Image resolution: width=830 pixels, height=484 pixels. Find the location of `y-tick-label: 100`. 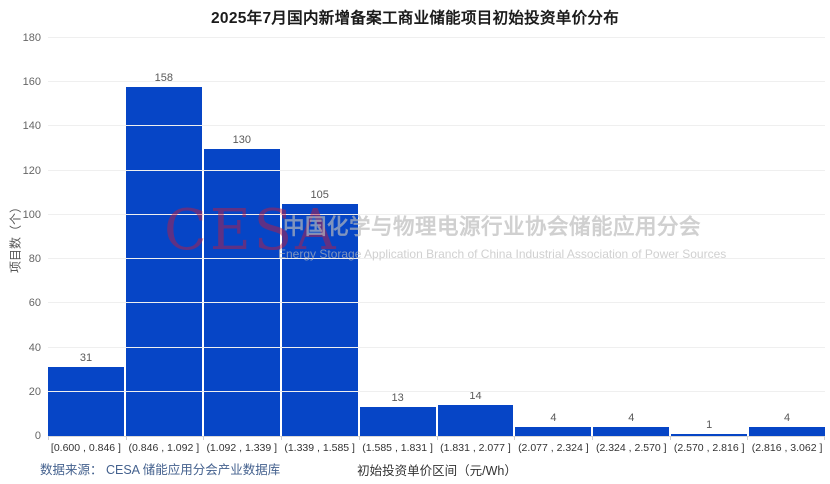

y-tick-label: 100 is located at coordinates (31, 214).